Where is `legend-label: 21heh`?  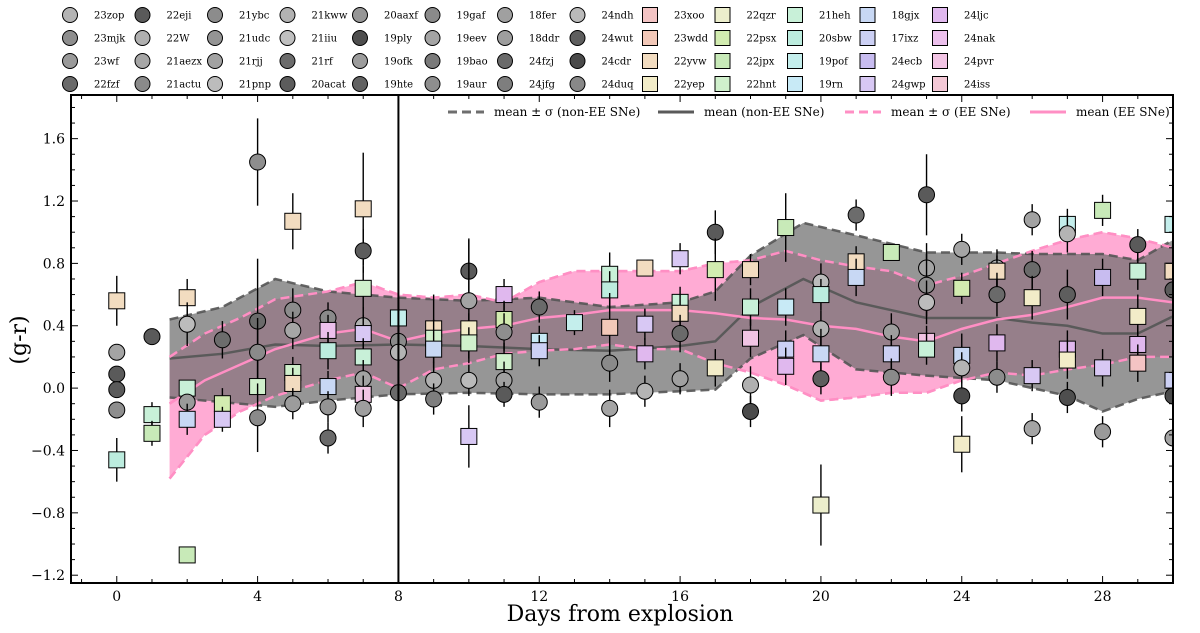 legend-label: 21heh is located at coordinates (835, 16).